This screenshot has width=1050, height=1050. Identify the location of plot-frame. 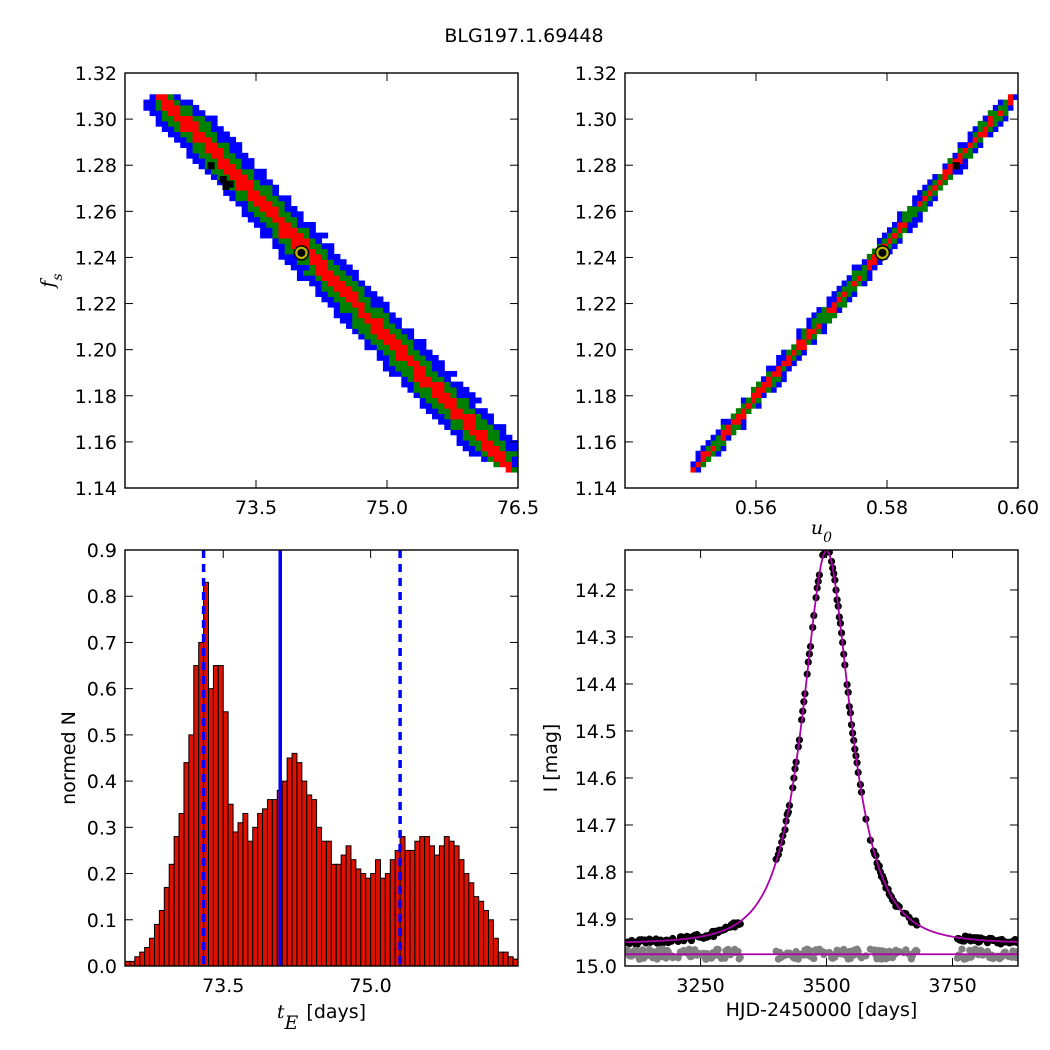
(821, 280).